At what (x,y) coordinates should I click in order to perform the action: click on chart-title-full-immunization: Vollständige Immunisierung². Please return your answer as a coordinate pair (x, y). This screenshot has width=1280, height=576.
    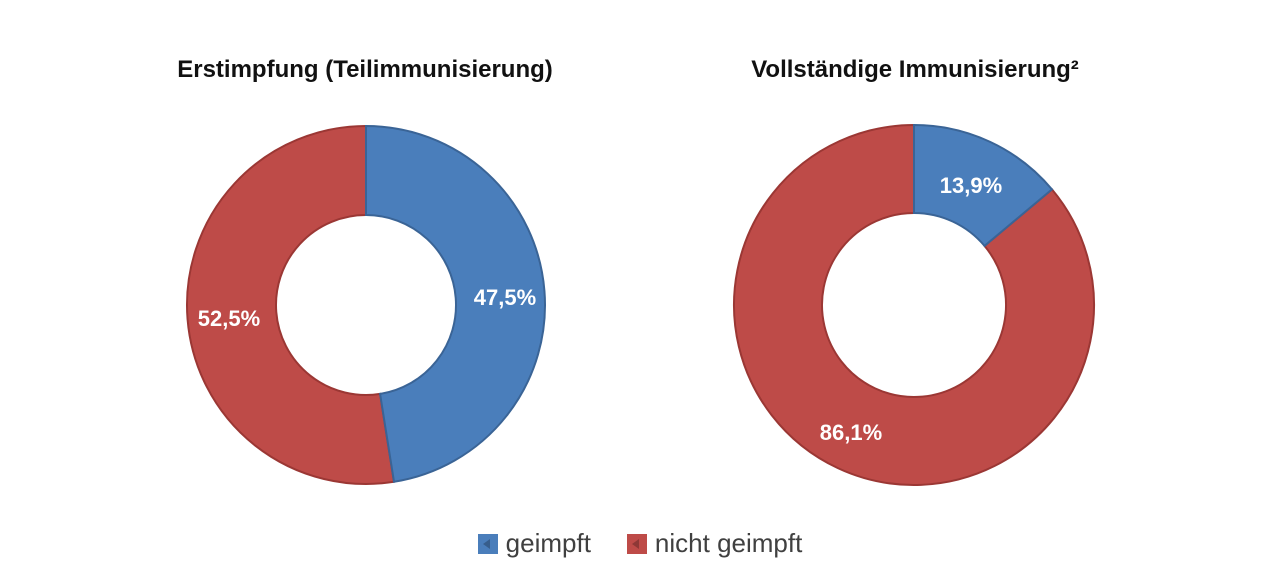
    Looking at the image, I should click on (915, 69).